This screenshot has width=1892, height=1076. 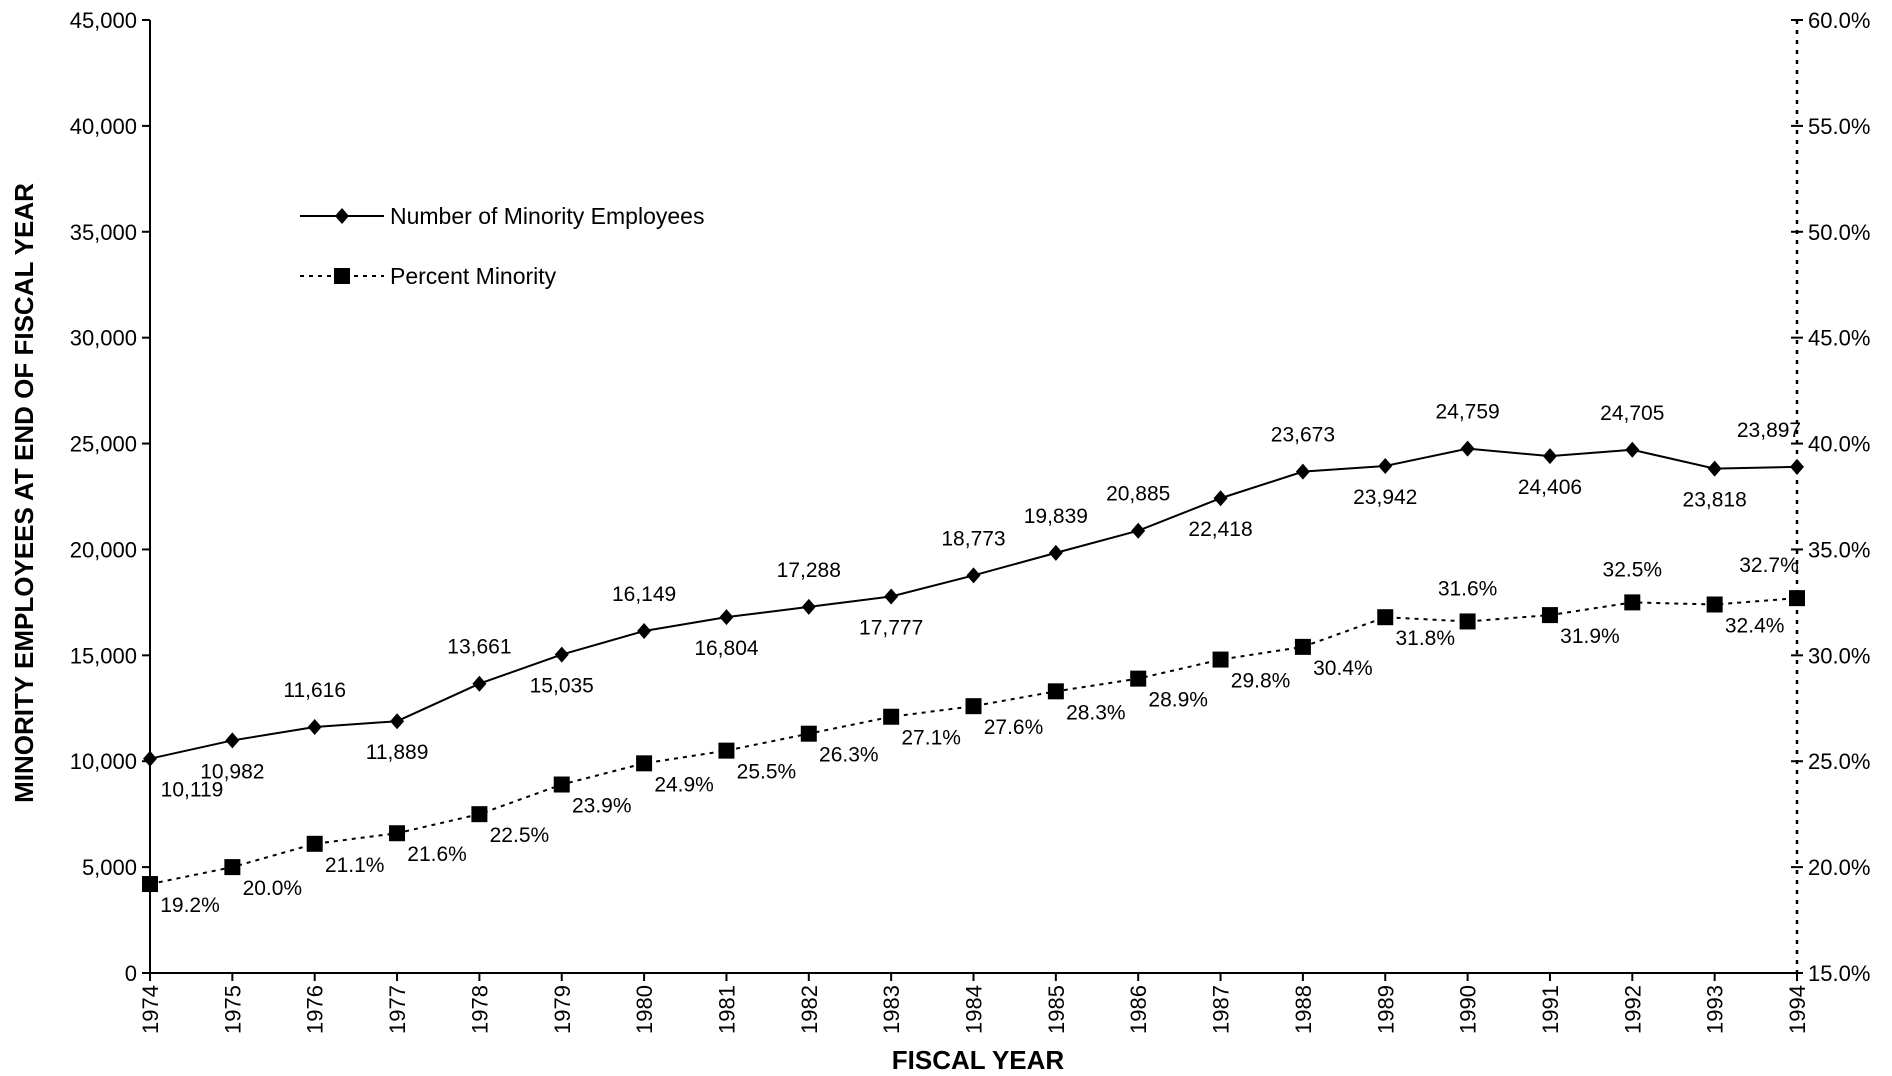 I want to click on y2-tick-label: 25.0%, so click(x=1839, y=761).